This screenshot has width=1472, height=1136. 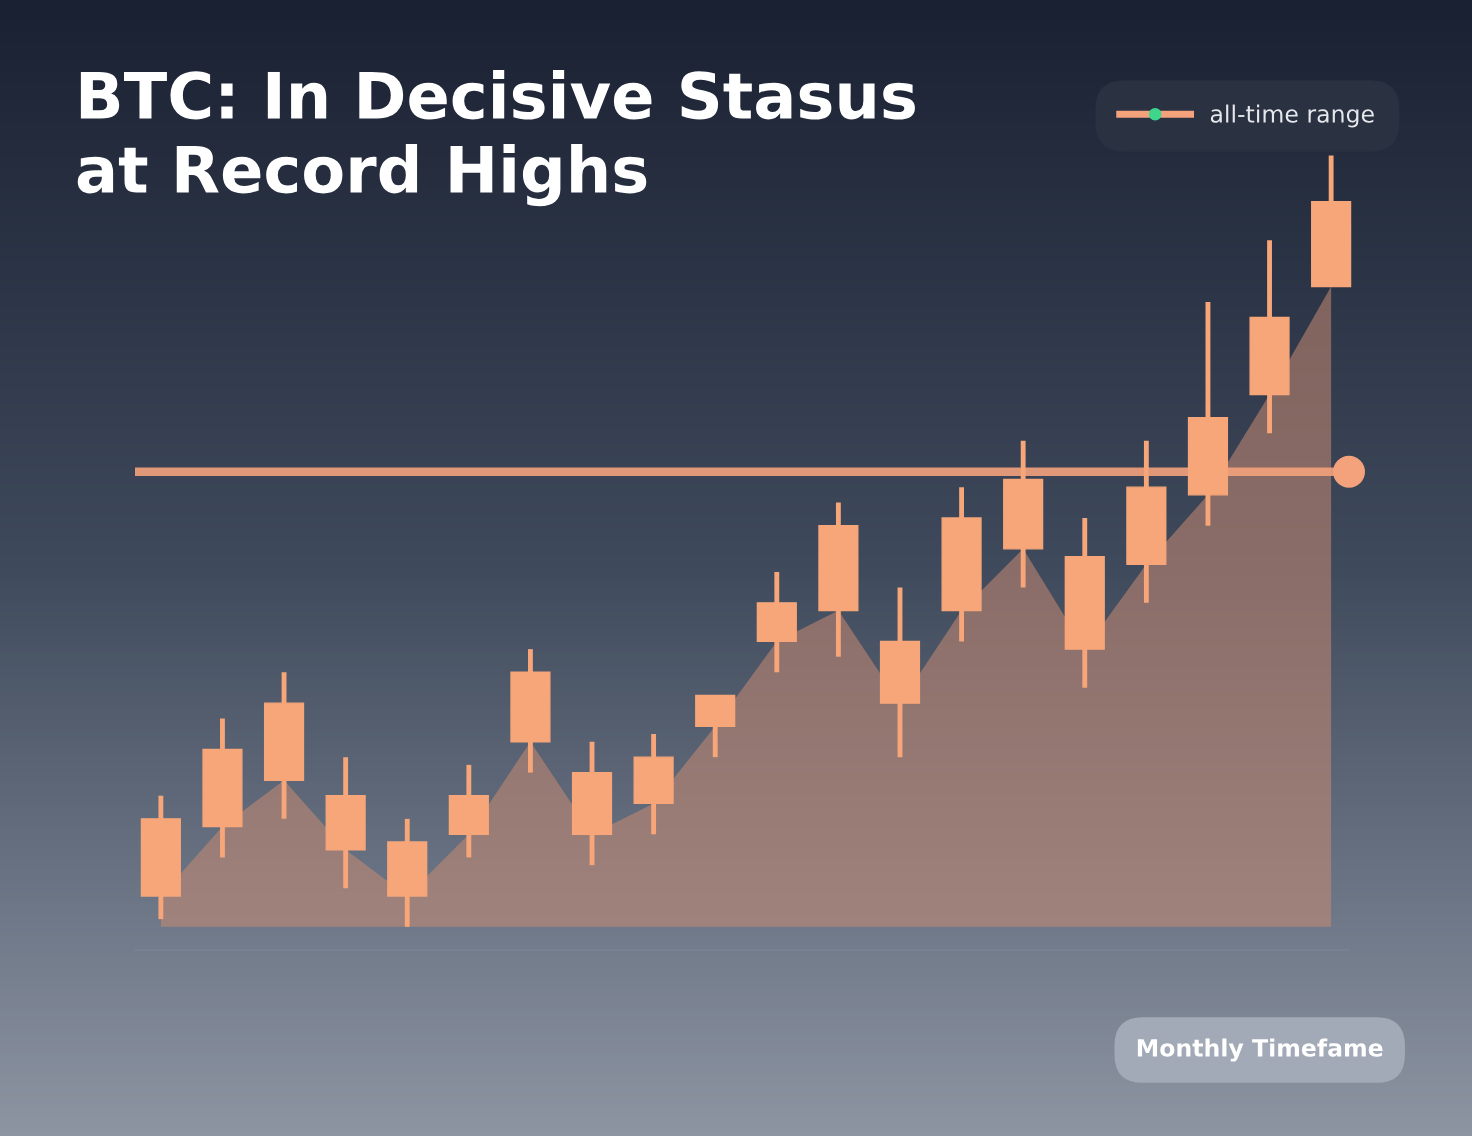 What do you see at coordinates (1260, 1050) in the screenshot?
I see `text: Monthly Timefame` at bounding box center [1260, 1050].